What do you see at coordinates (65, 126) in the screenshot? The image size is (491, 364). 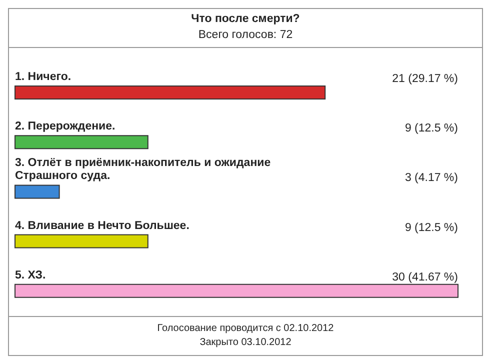 I see `y-tick-label: 2. Перерождение.` at bounding box center [65, 126].